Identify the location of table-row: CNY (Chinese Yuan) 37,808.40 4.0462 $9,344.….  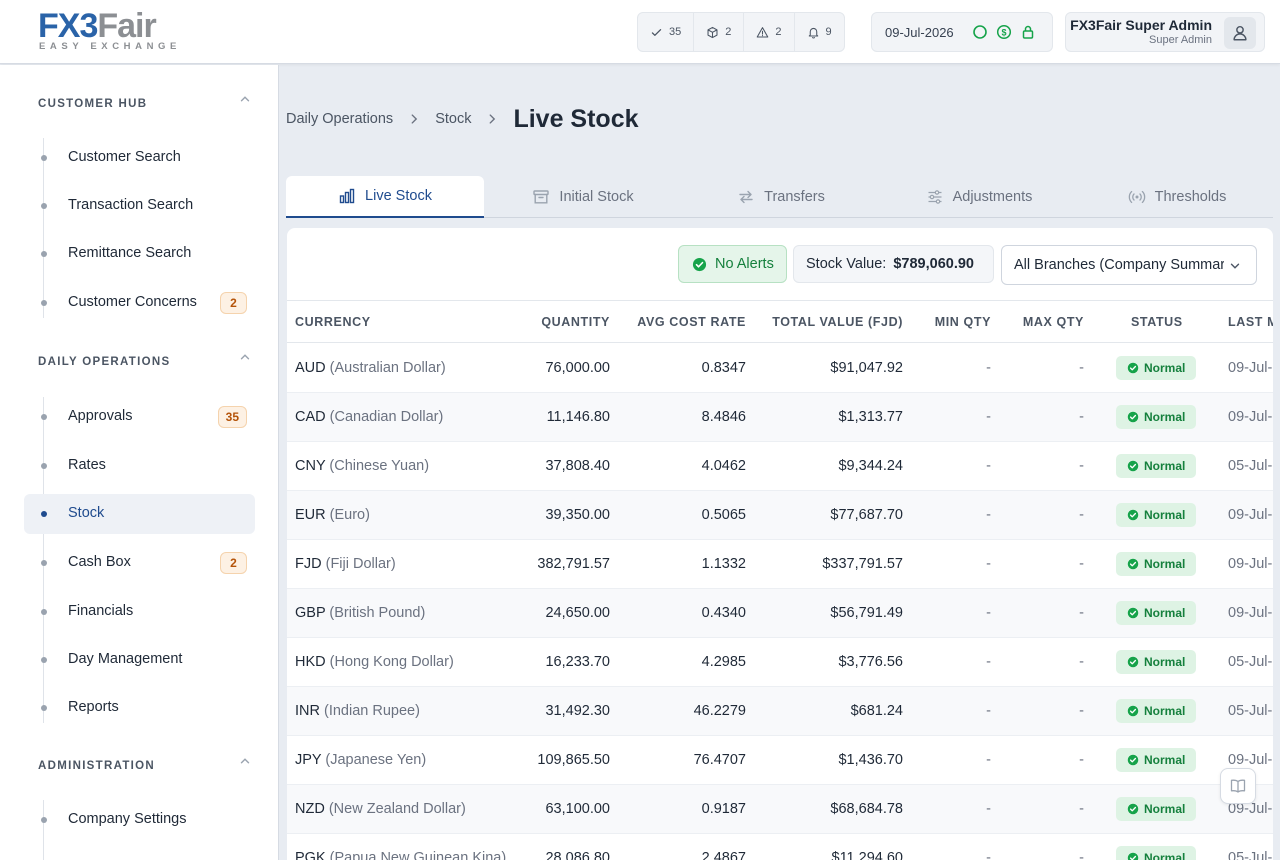
(780, 466).